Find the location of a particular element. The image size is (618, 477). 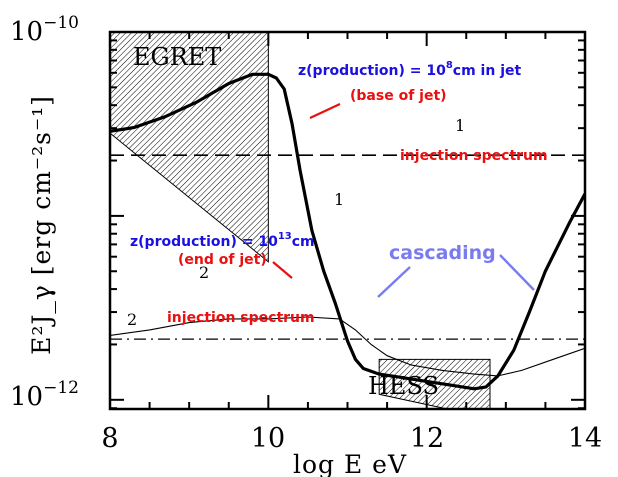

base-of-jet-label: (base of jet) is located at coordinates (398, 96).